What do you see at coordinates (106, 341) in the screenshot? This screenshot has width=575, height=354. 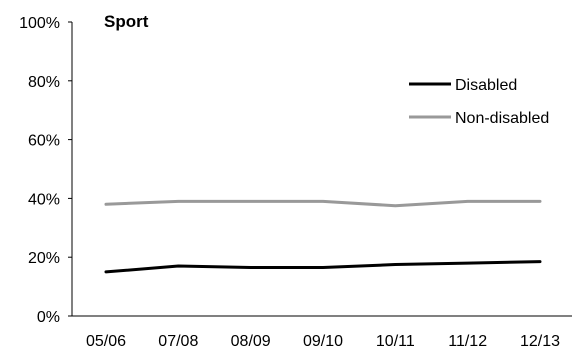 I see `x-tick-label: 05/06` at bounding box center [106, 341].